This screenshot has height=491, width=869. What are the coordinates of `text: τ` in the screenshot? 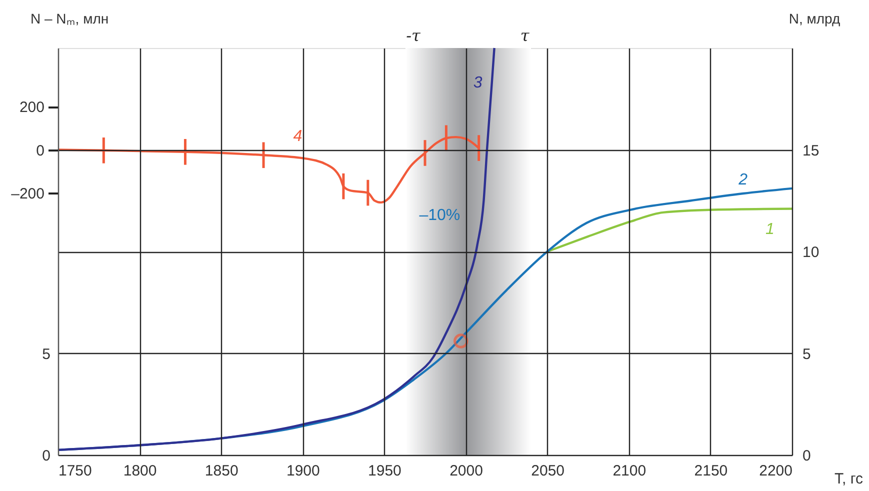 It's located at (525, 35).